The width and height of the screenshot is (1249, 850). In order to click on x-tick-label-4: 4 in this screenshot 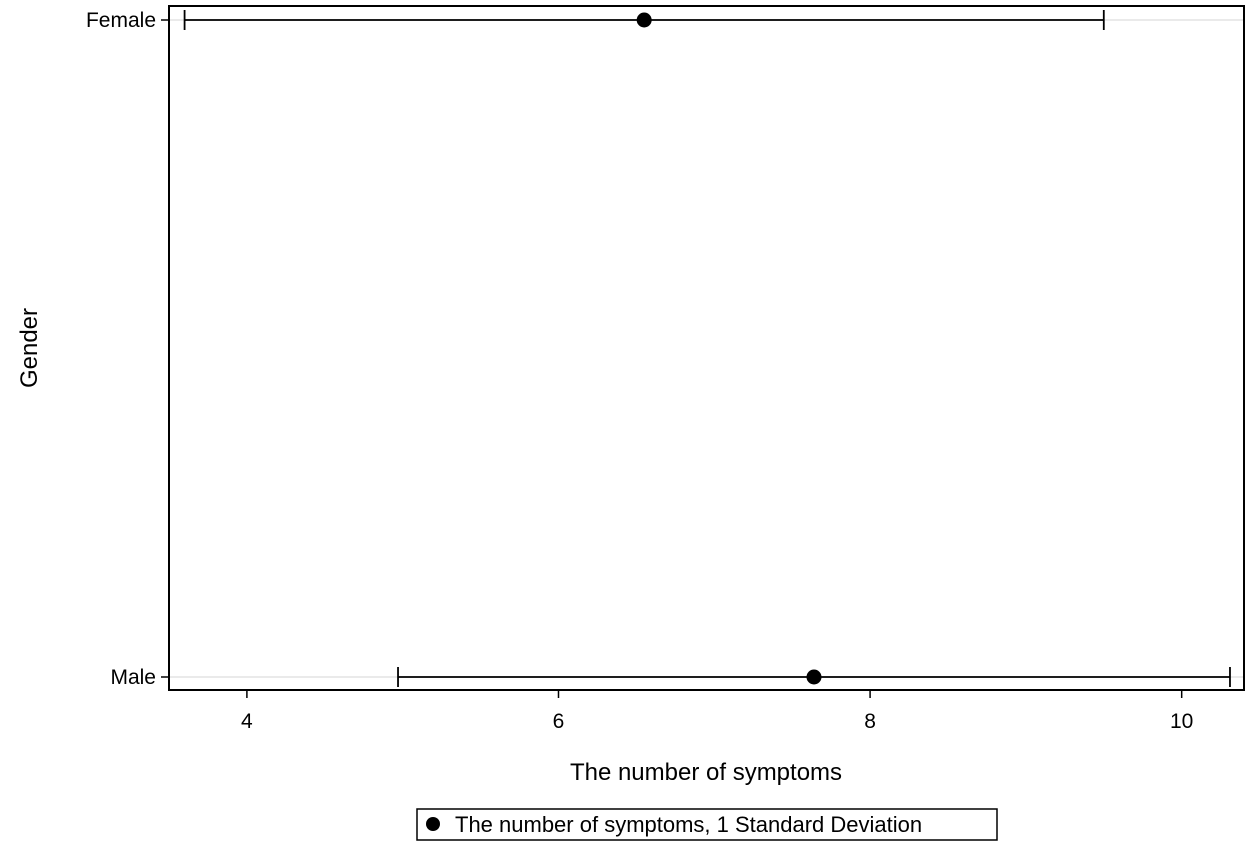, I will do `click(247, 721)`.